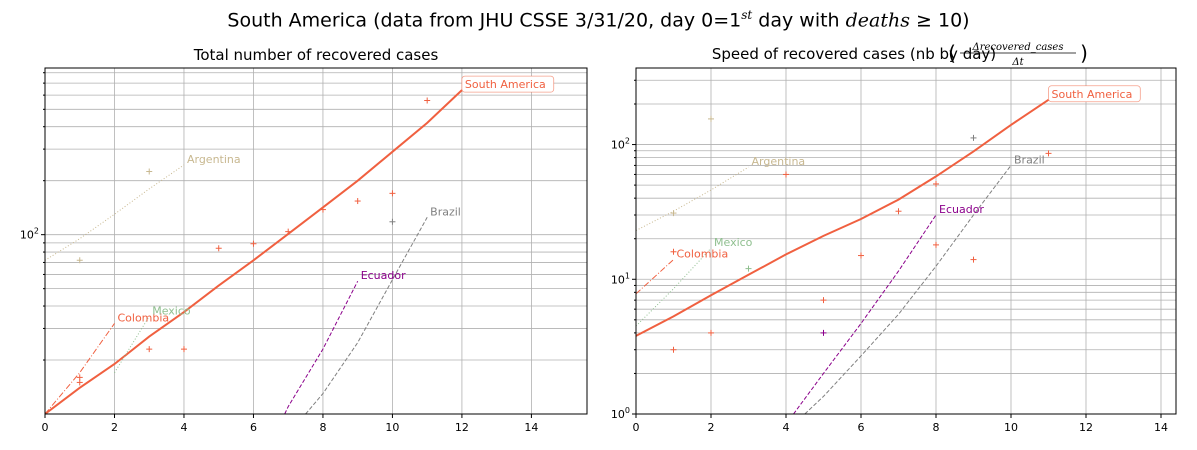 The width and height of the screenshot is (1197, 450). I want to click on data-point-mexico, so click(748, 268).